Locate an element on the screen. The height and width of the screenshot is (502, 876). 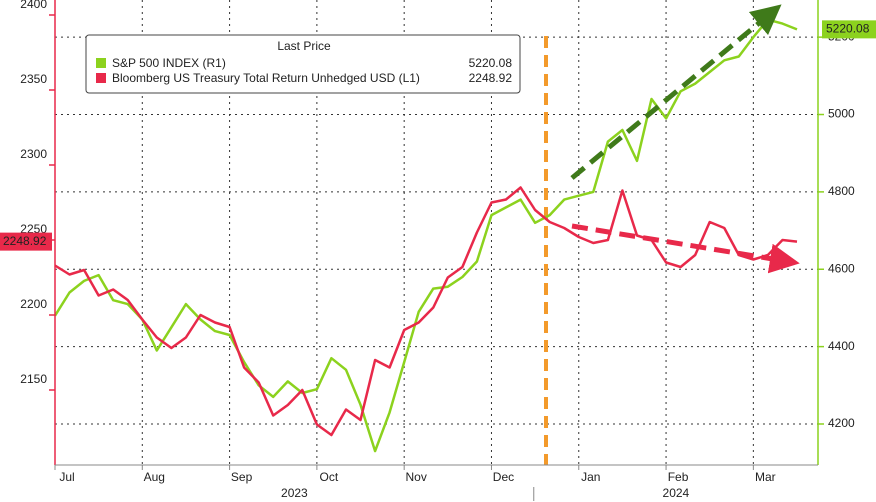
x-tick-label: Oct is located at coordinates (329, 477).